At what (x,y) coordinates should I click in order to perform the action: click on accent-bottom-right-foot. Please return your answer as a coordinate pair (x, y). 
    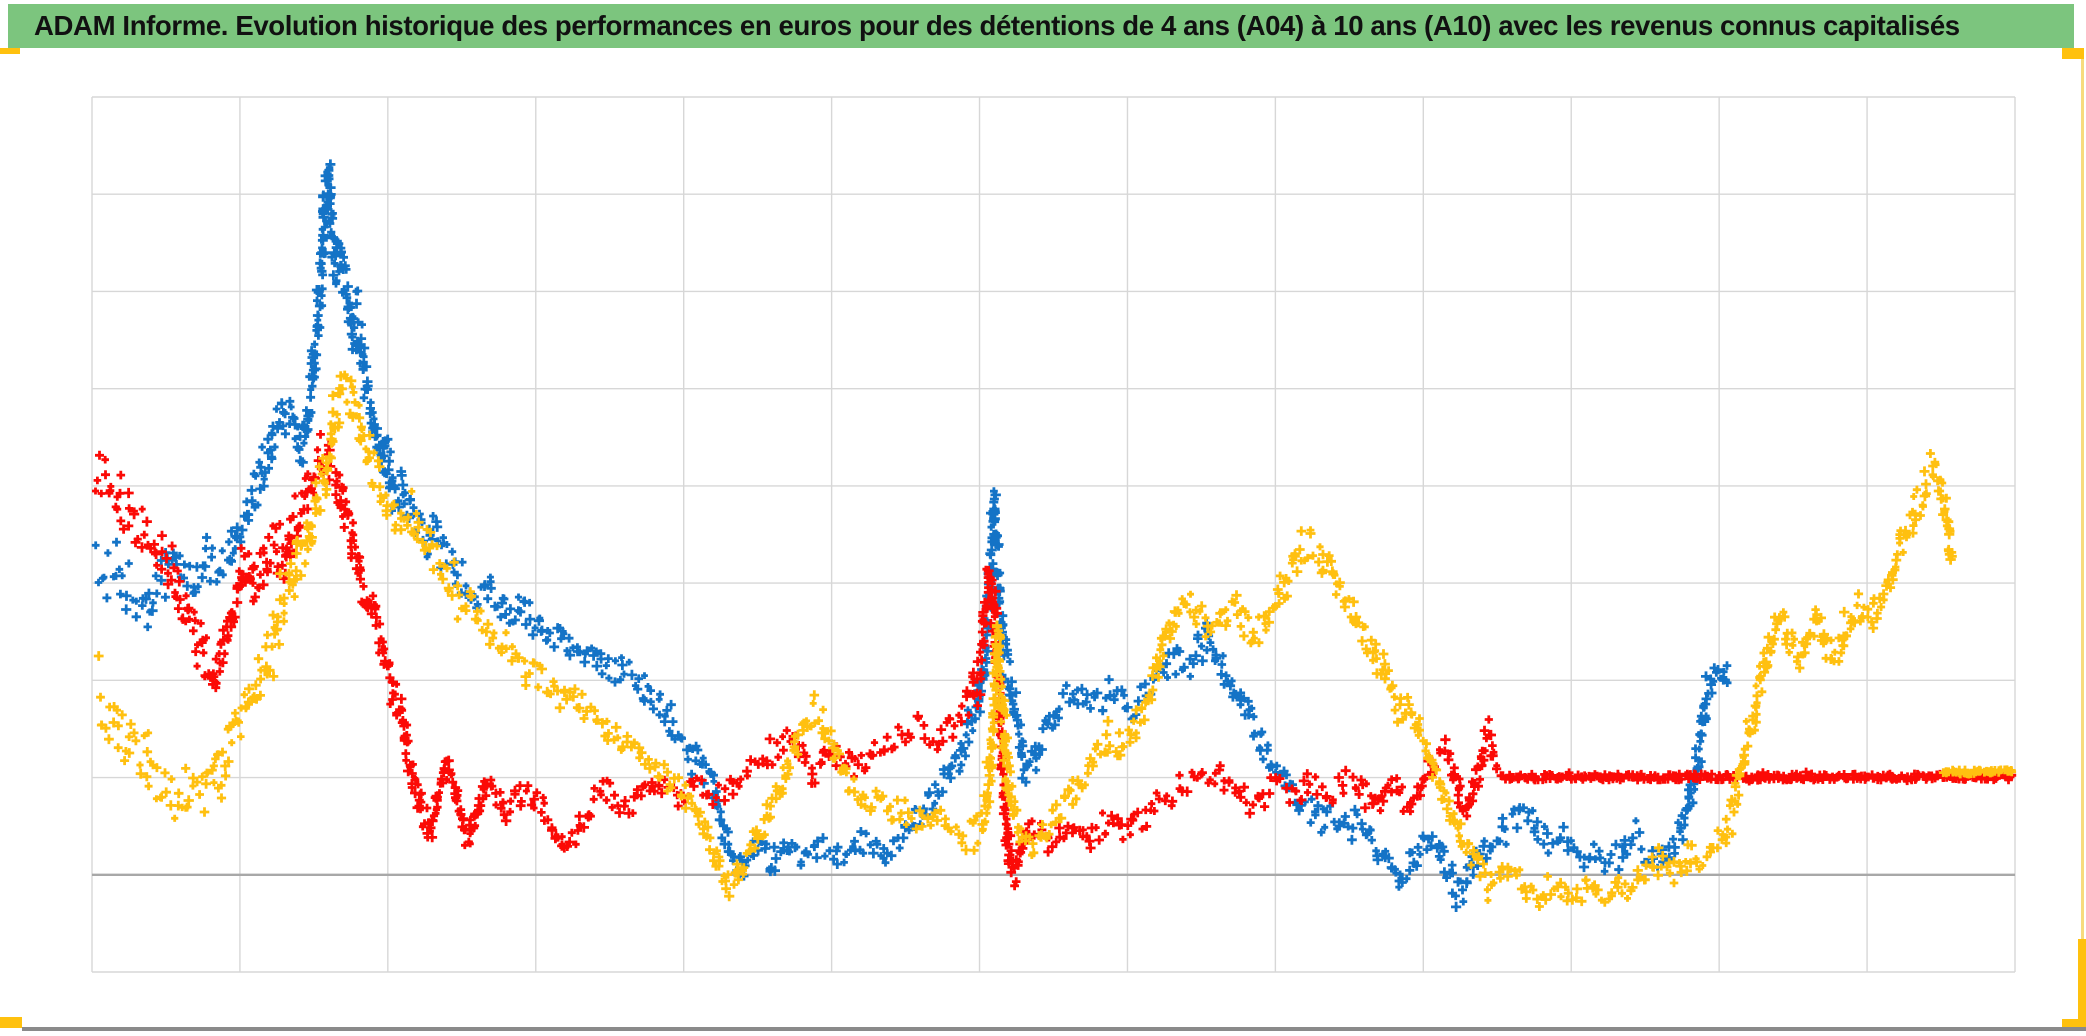
    Looking at the image, I should click on (2074, 1024).